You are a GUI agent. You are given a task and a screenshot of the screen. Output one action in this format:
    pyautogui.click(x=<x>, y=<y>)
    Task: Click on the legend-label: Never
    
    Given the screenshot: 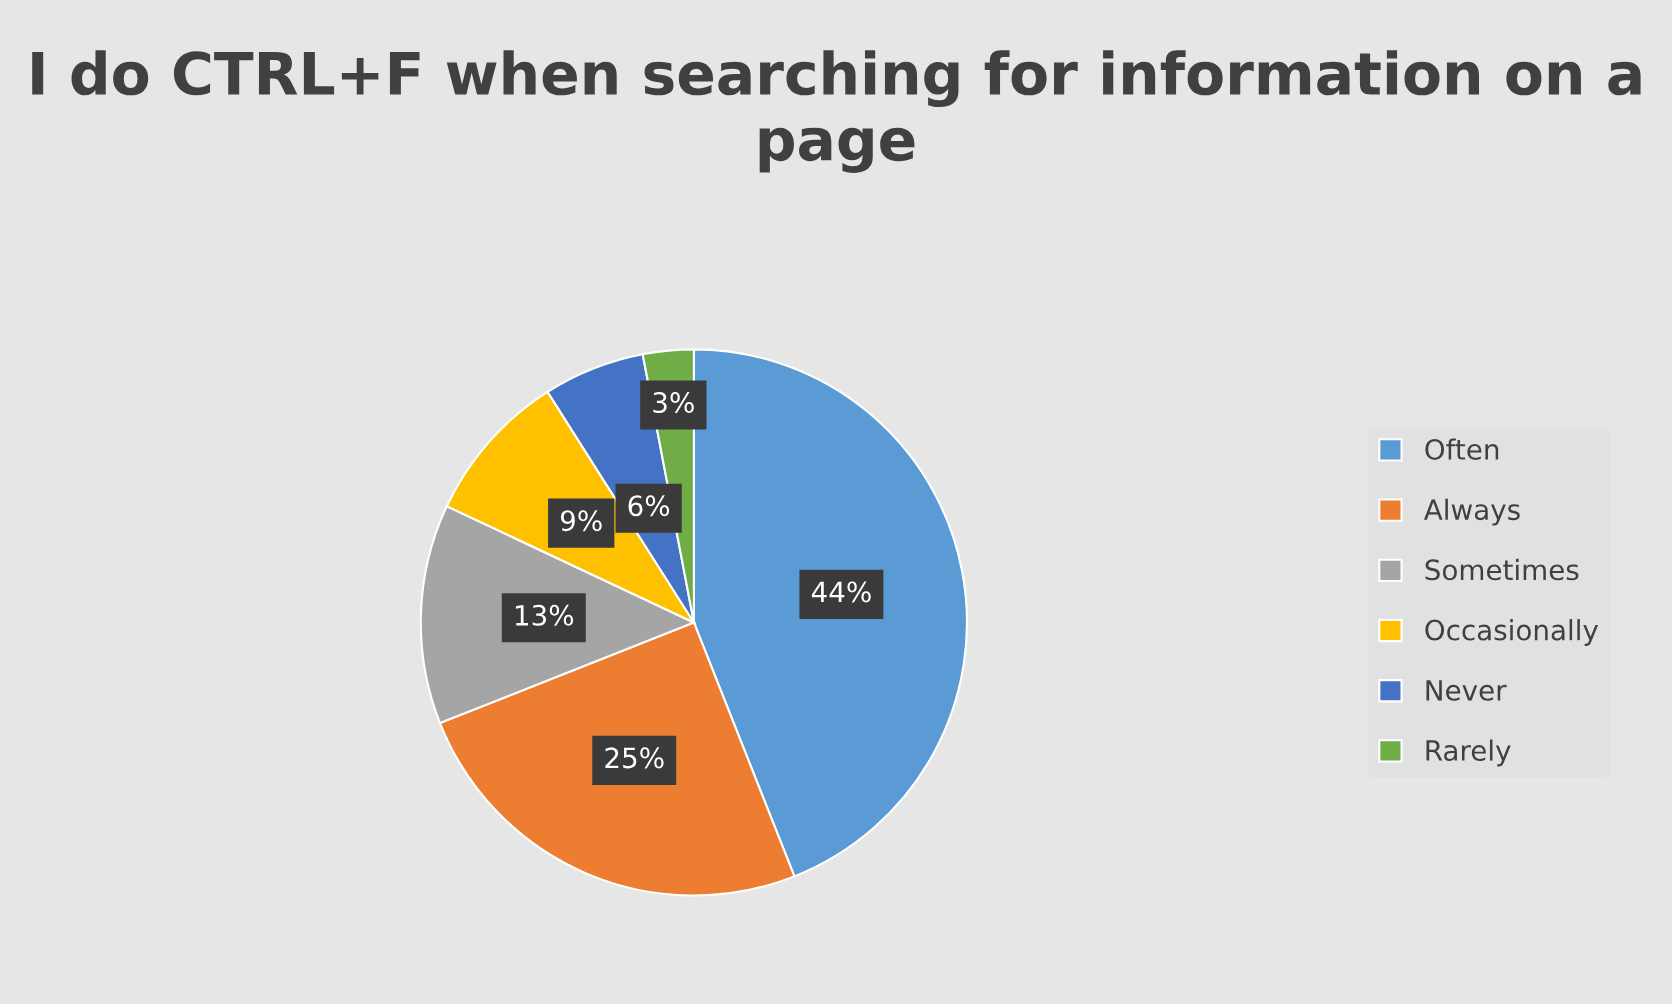 What is the action you would take?
    pyautogui.click(x=1466, y=690)
    